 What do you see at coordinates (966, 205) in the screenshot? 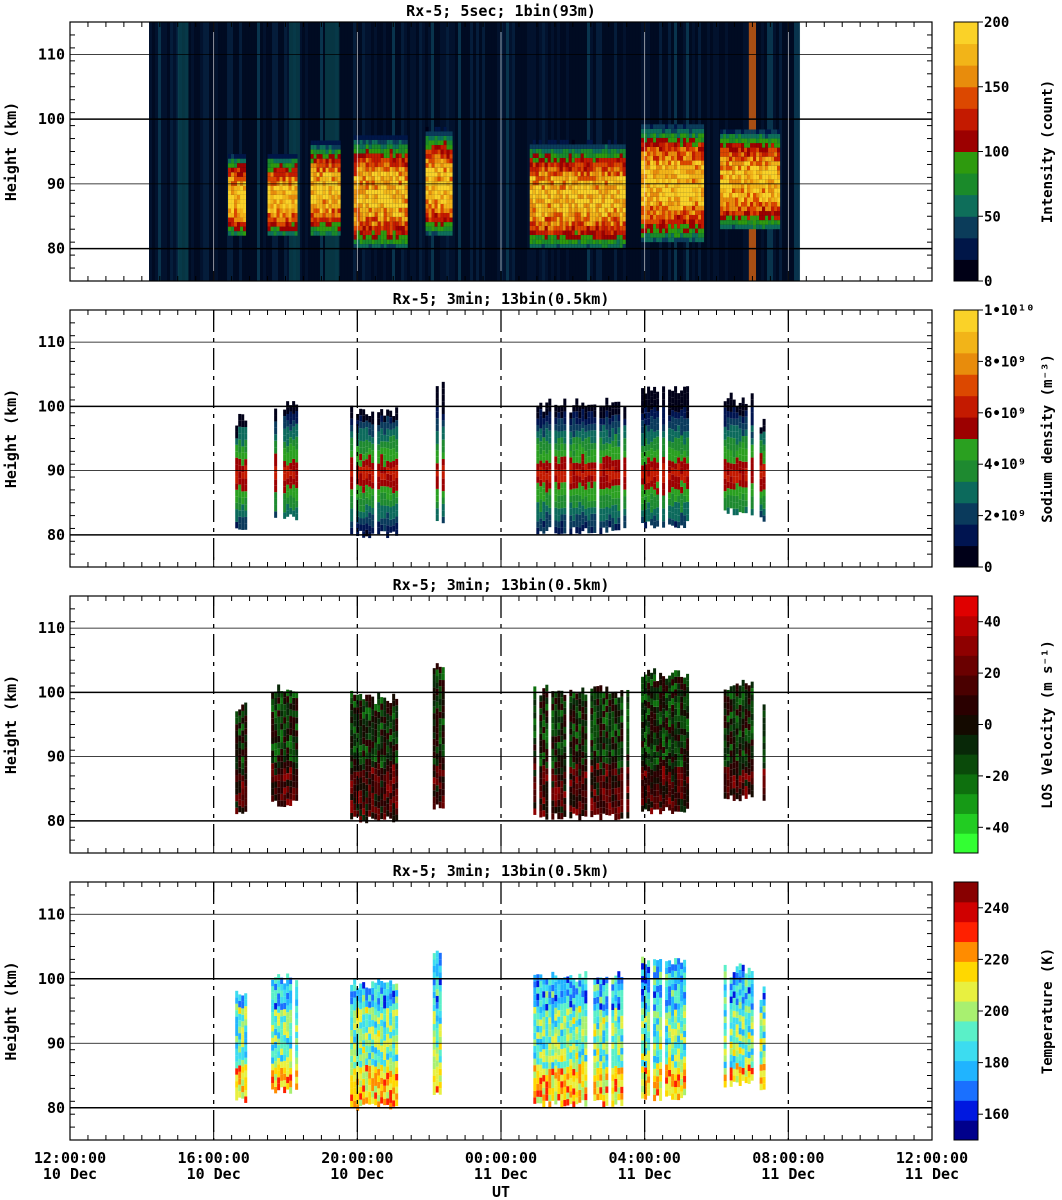
I see `colorbar-swatch` at bounding box center [966, 205].